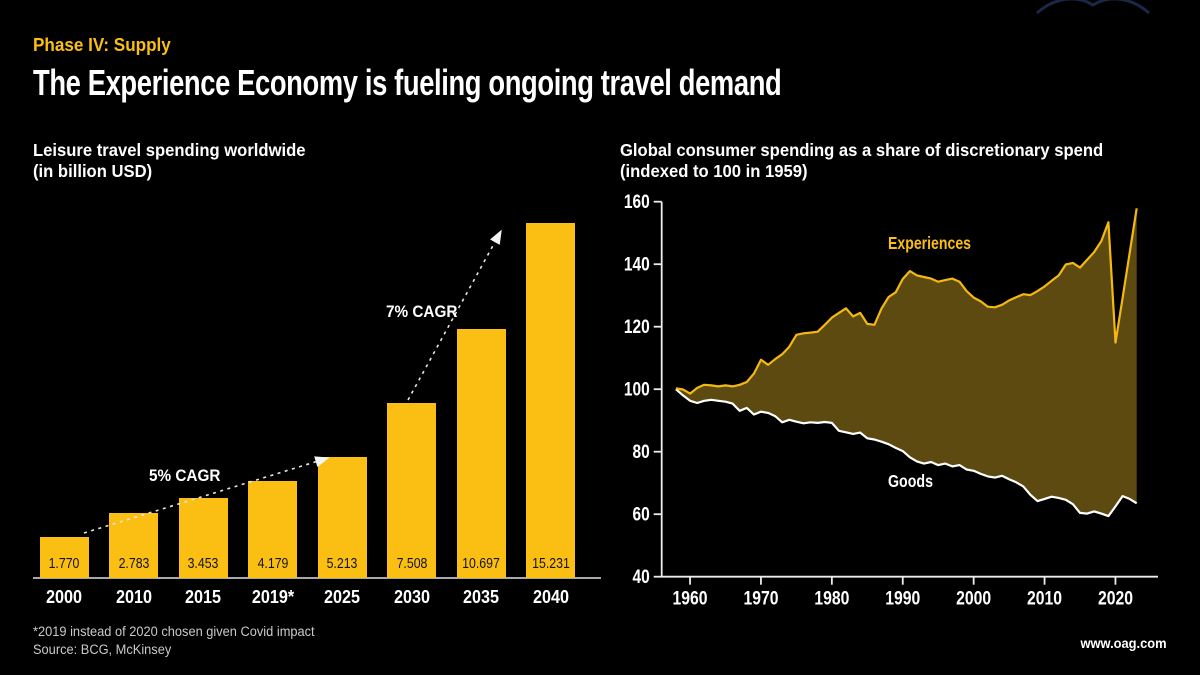 This screenshot has height=675, width=1200. I want to click on y-axis-tick-label: 40, so click(641, 577).